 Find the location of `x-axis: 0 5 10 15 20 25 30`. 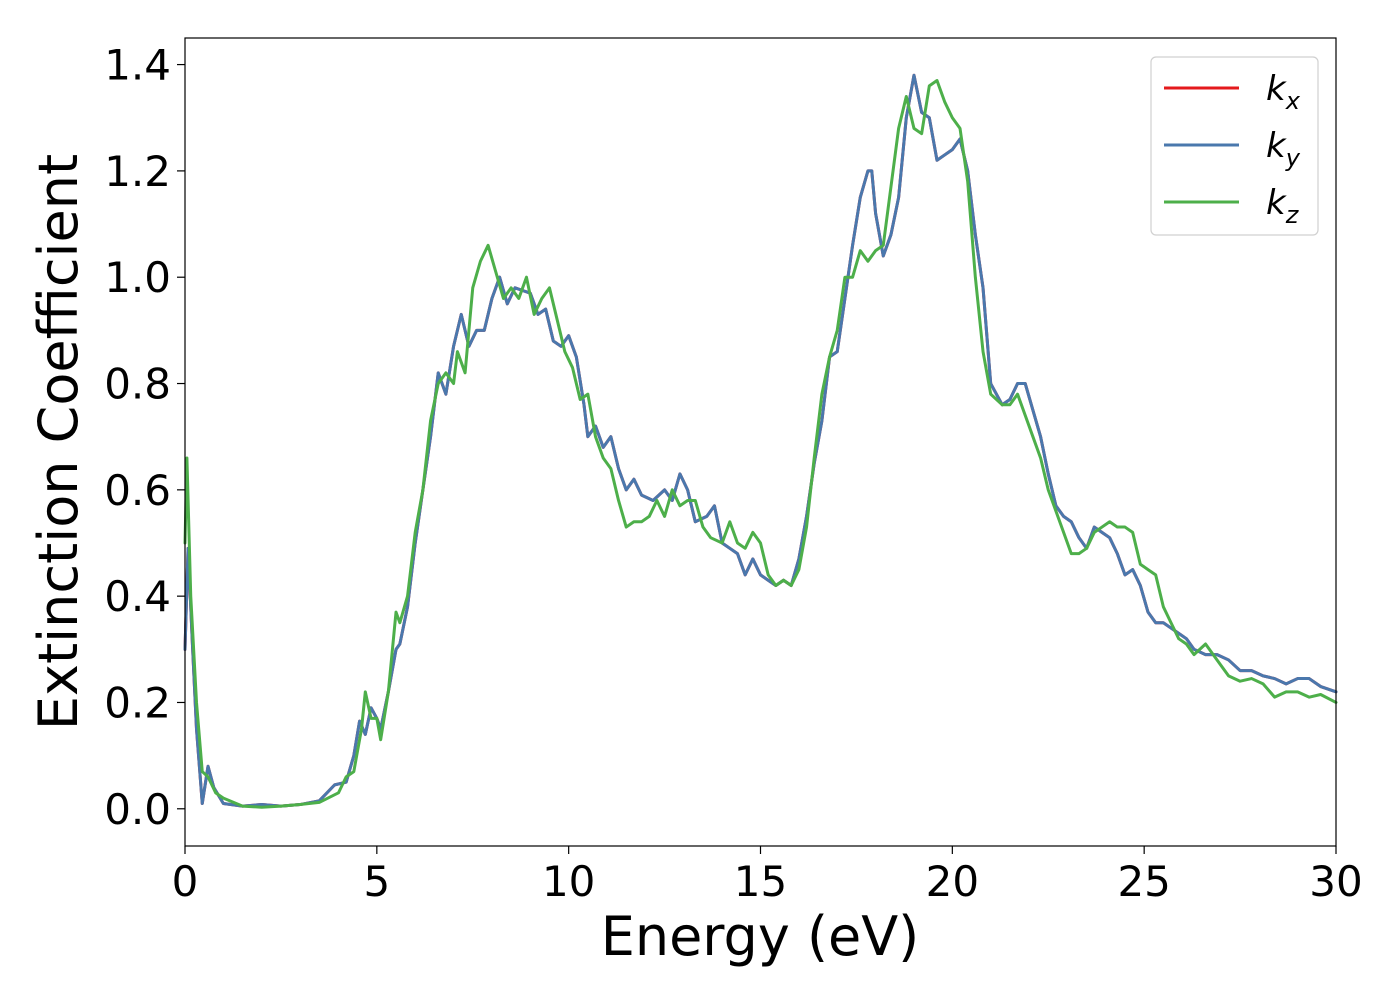

x-axis: 0 5 10 15 20 25 30 is located at coordinates (767, 876).